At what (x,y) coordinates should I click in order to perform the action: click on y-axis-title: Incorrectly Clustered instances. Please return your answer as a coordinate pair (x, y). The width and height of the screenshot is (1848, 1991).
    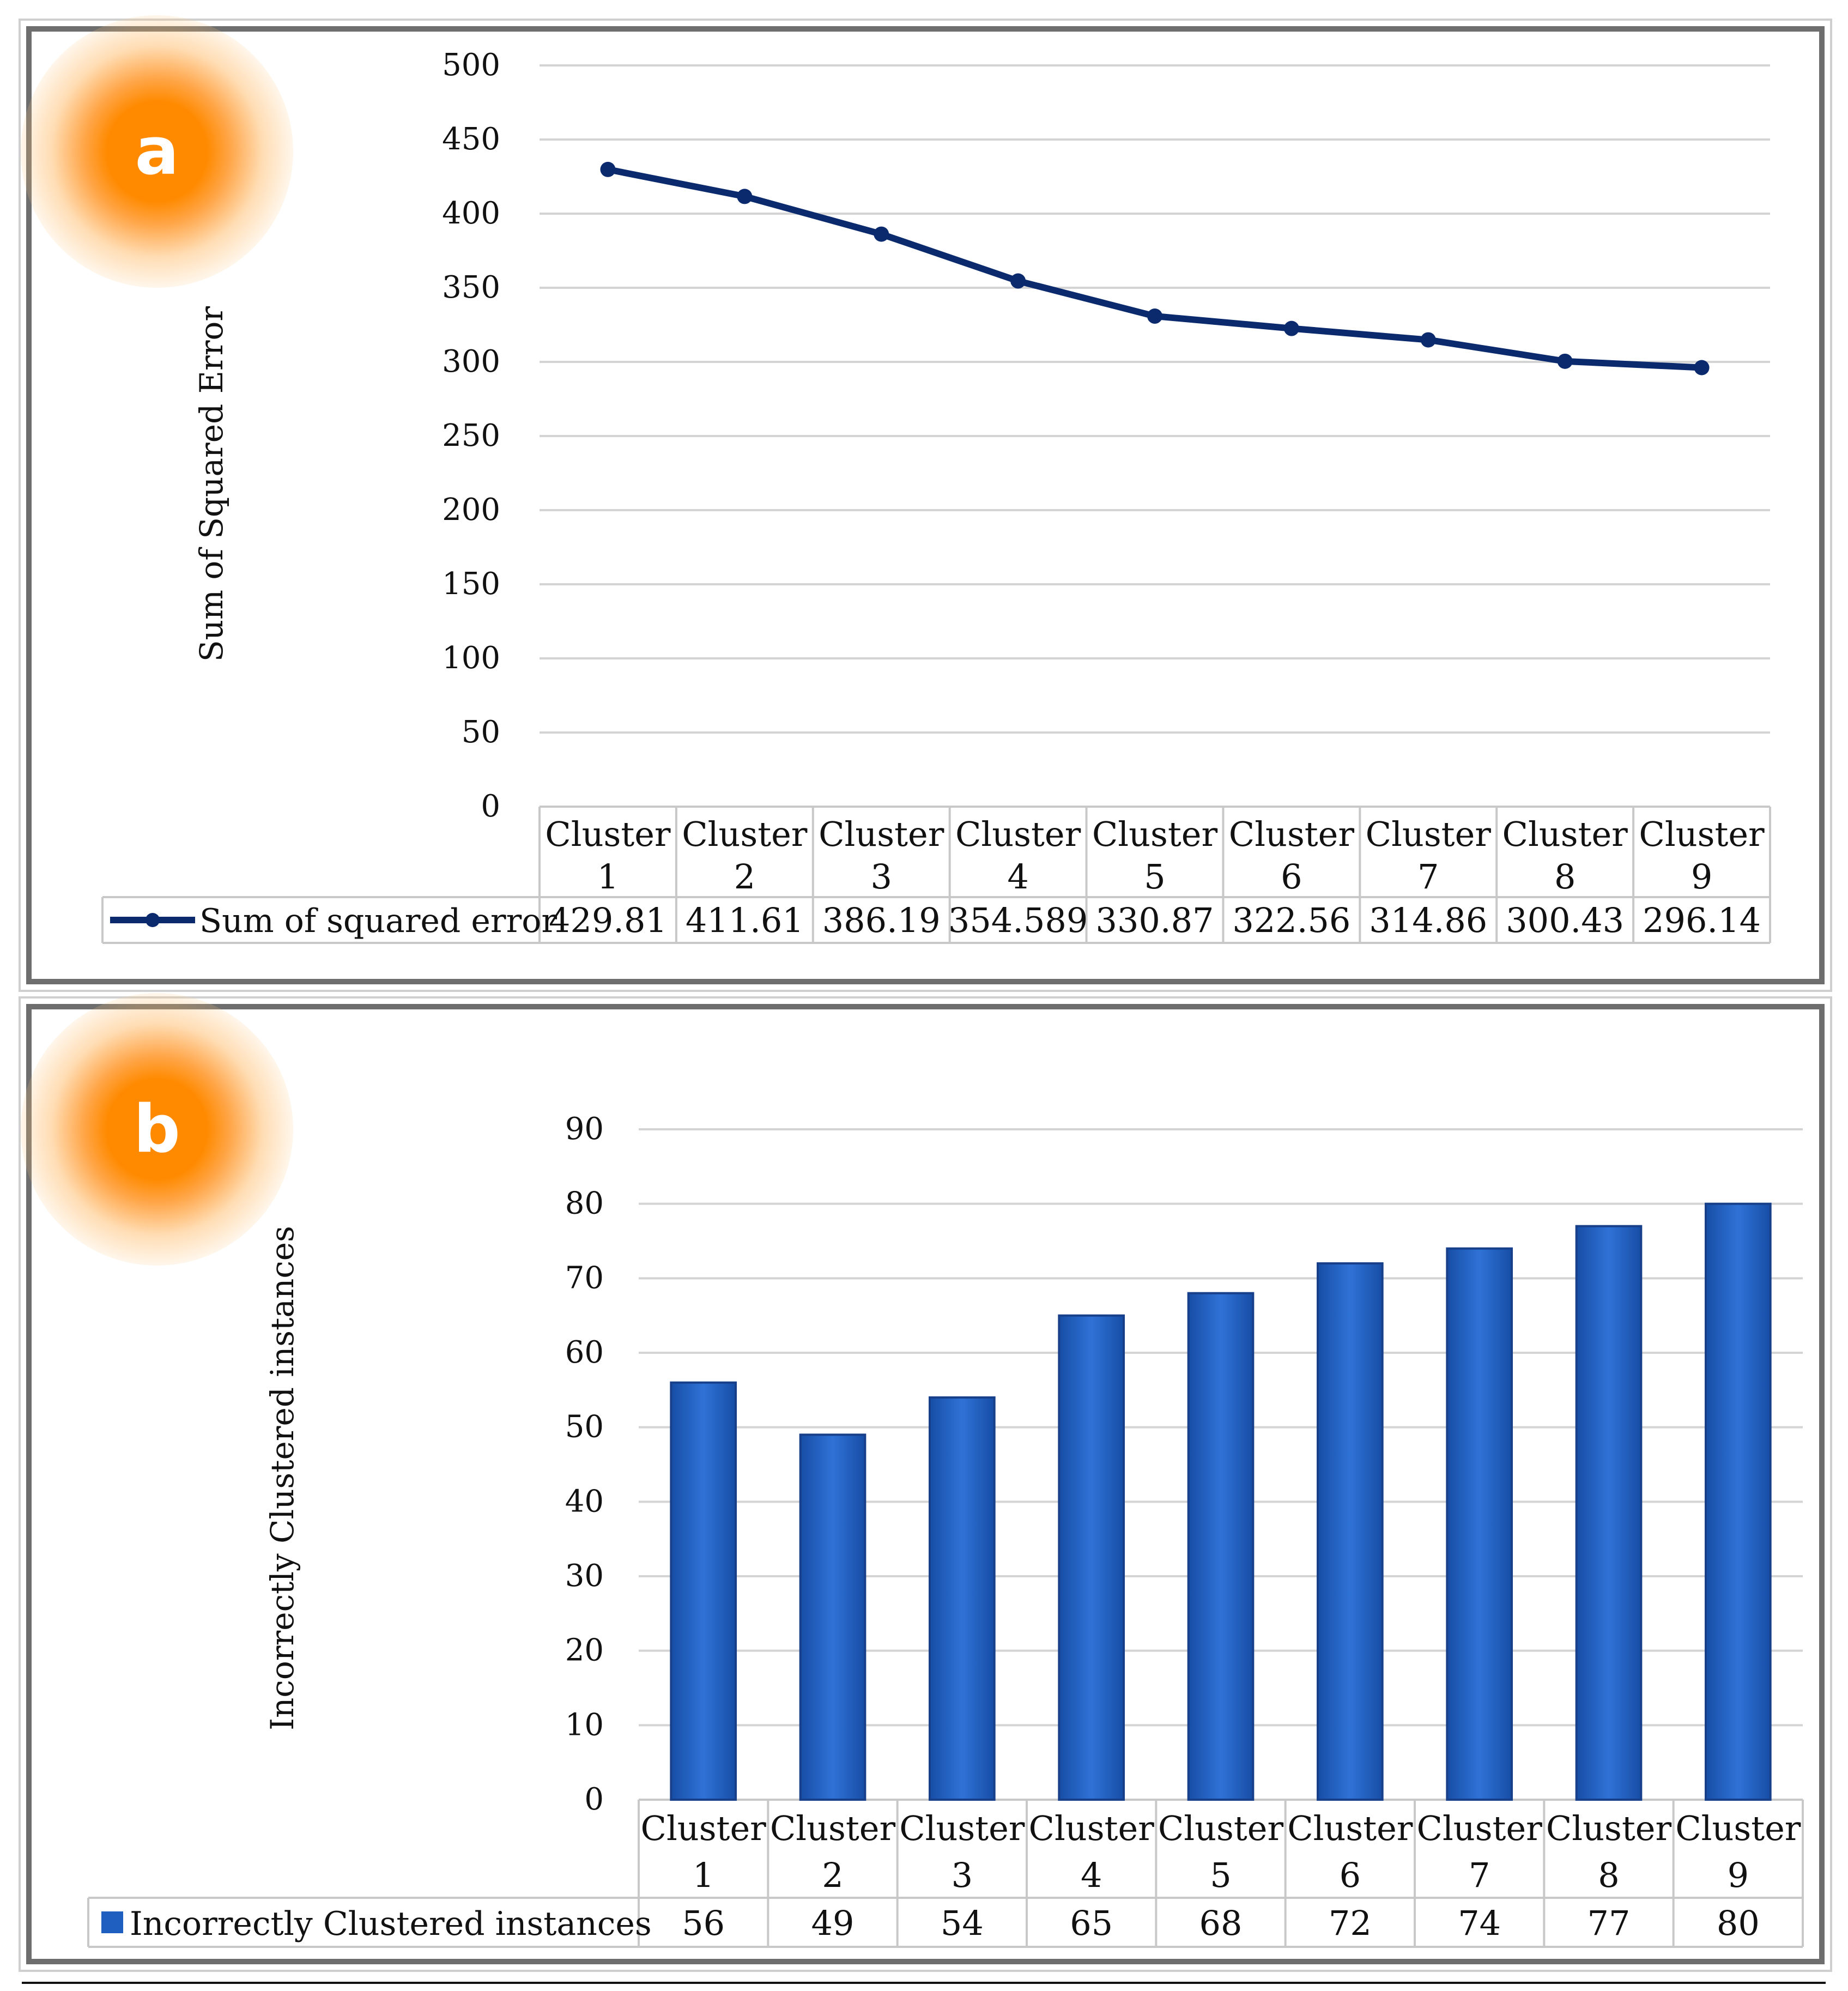
    Looking at the image, I should click on (282, 1478).